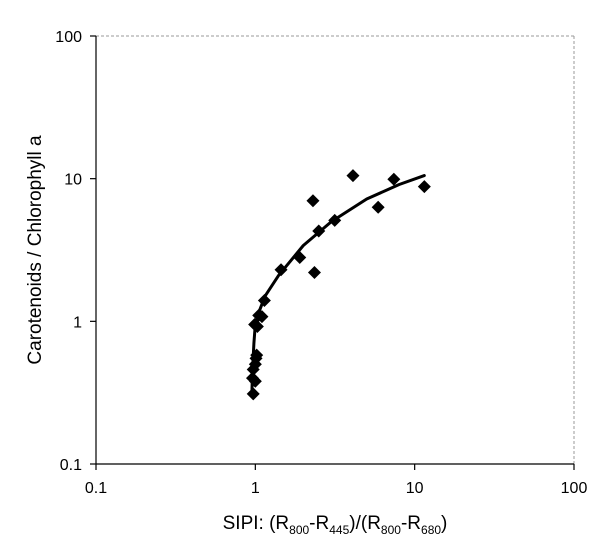 The image size is (603, 546). What do you see at coordinates (68, 37) in the screenshot?
I see `y-tick-label: 100` at bounding box center [68, 37].